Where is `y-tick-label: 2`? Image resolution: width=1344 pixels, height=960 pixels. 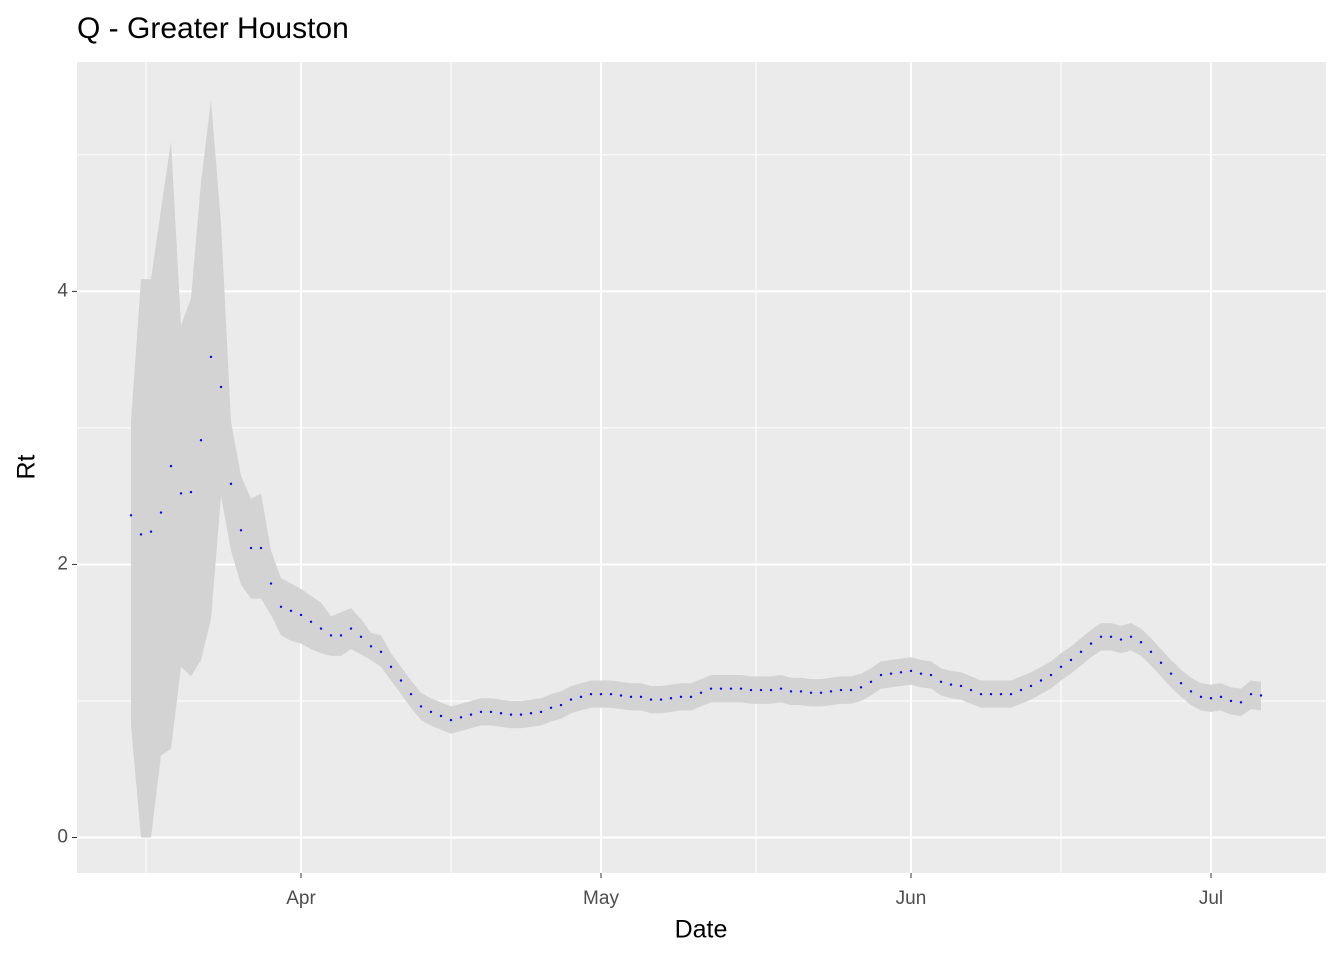 y-tick-label: 2 is located at coordinates (62, 563).